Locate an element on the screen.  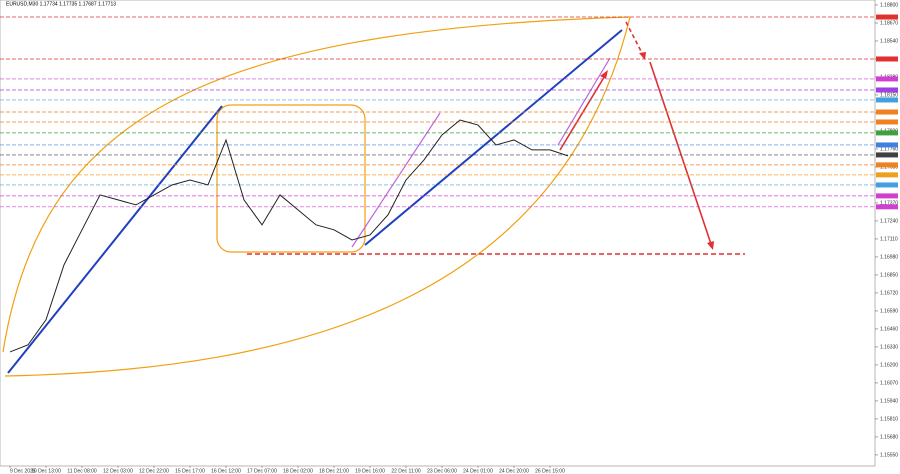
y-tick-label: 1.17760 is located at coordinates (889, 149).